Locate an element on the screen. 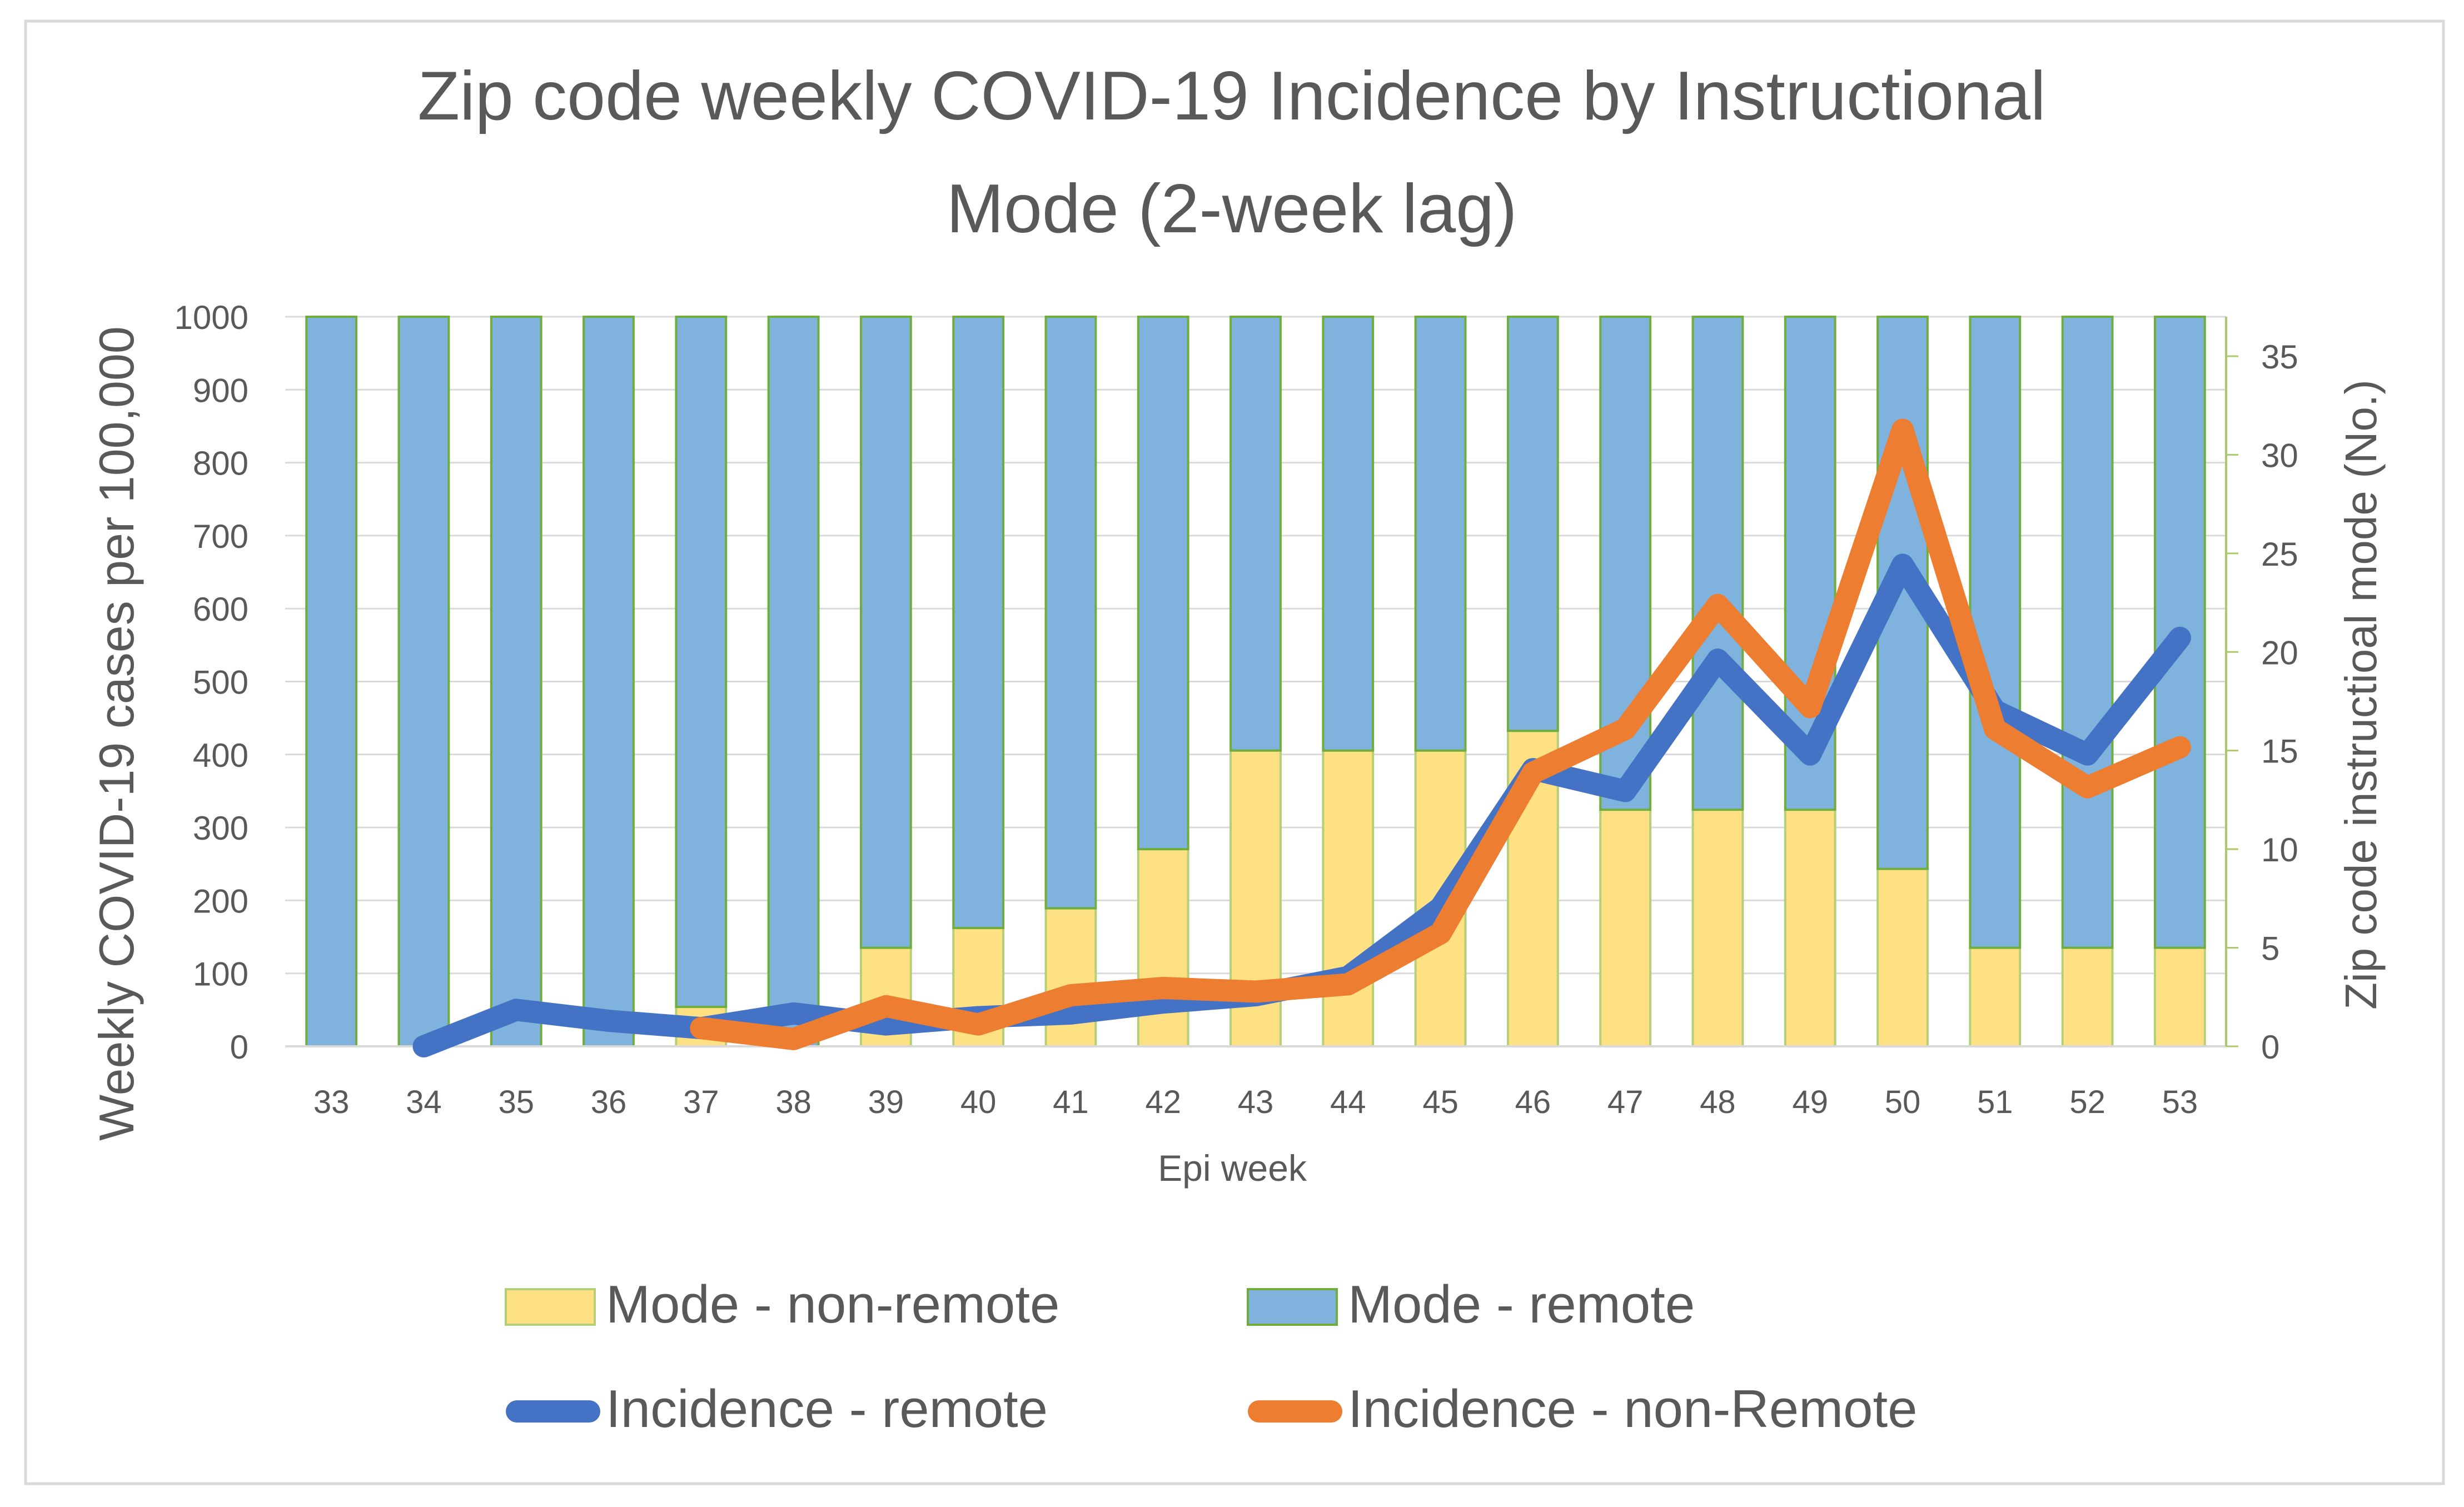  x-tick-label: 39 is located at coordinates (886, 1102).